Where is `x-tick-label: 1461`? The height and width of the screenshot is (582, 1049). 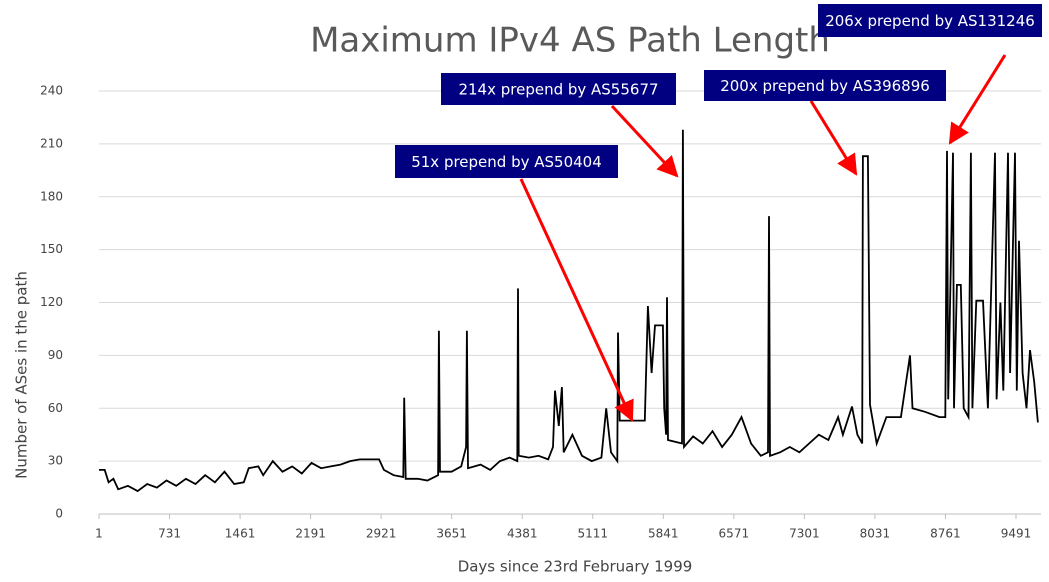
x-tick-label: 1461 is located at coordinates (240, 534).